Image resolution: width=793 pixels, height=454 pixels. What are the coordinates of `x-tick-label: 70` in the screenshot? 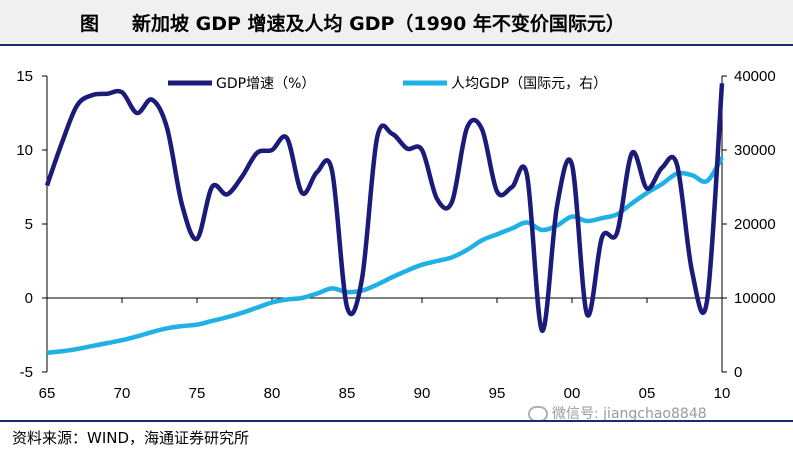 It's located at (122, 393).